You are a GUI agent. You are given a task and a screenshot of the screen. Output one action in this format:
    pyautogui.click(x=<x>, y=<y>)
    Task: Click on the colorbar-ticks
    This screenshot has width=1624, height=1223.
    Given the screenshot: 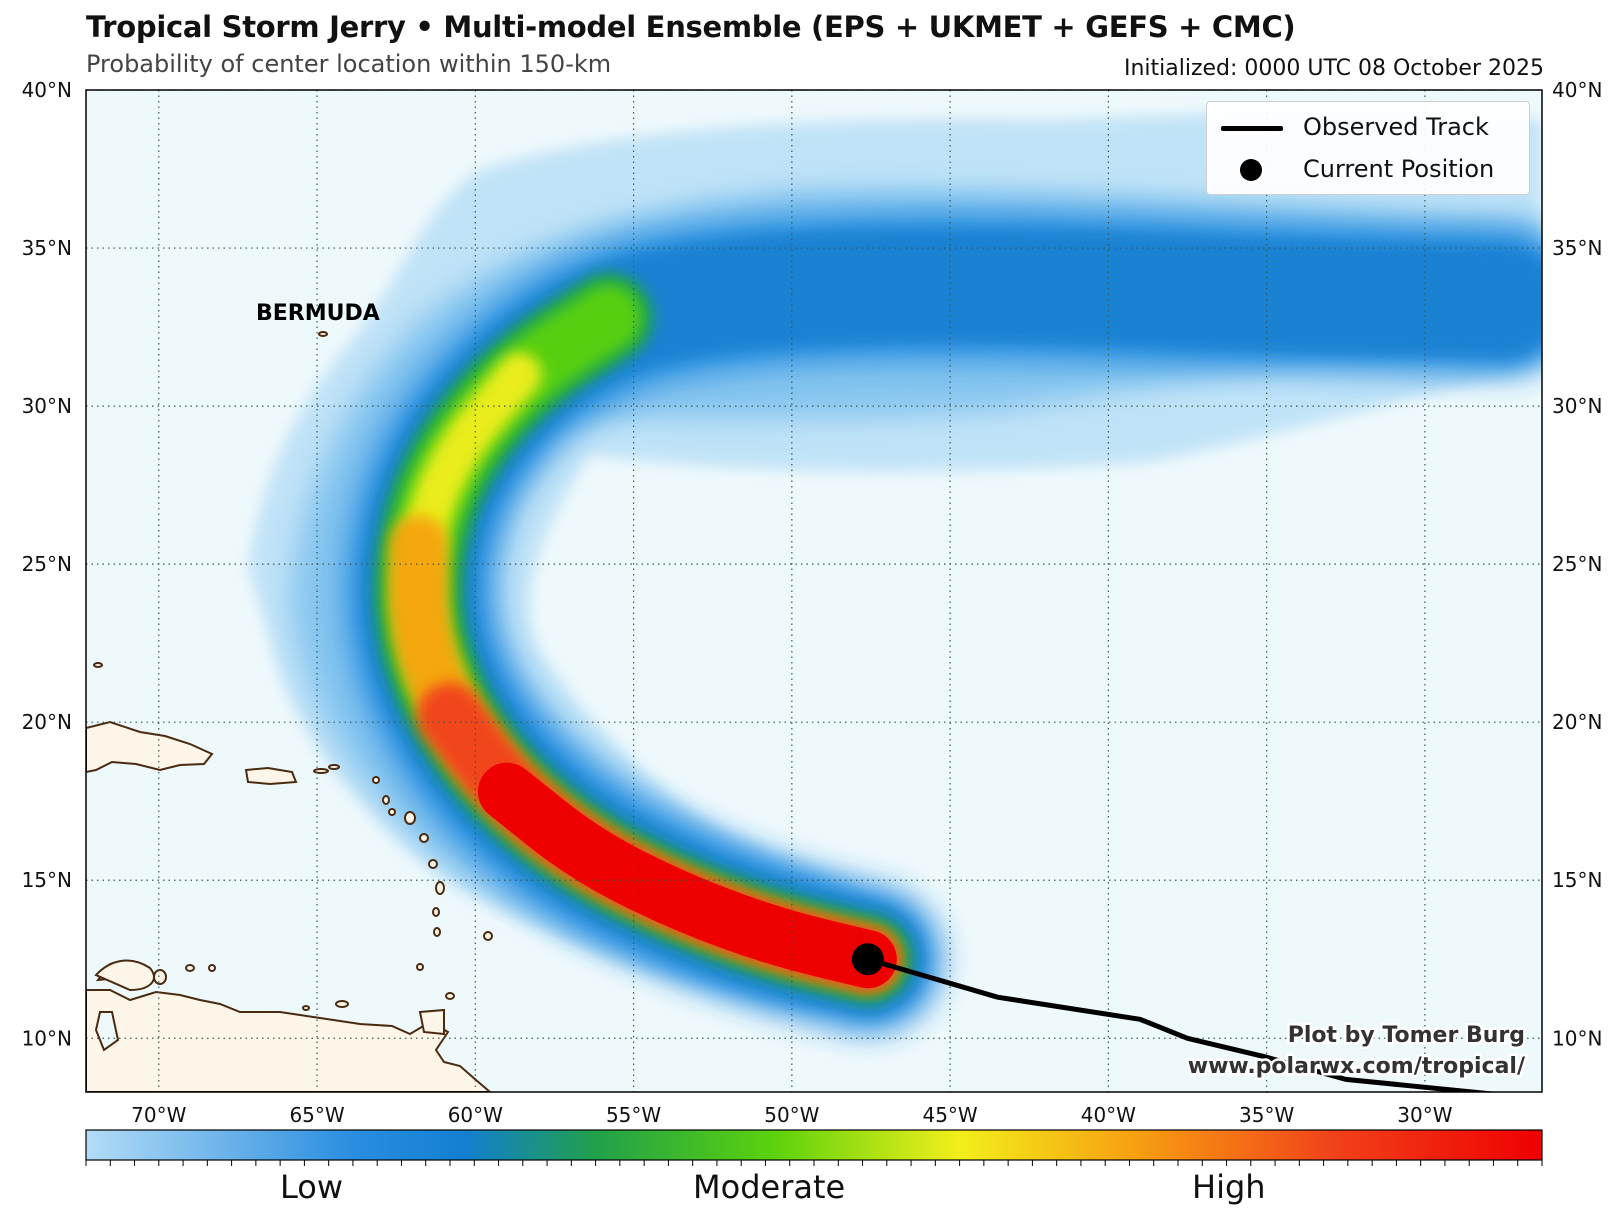 What is the action you would take?
    pyautogui.click(x=814, y=1163)
    